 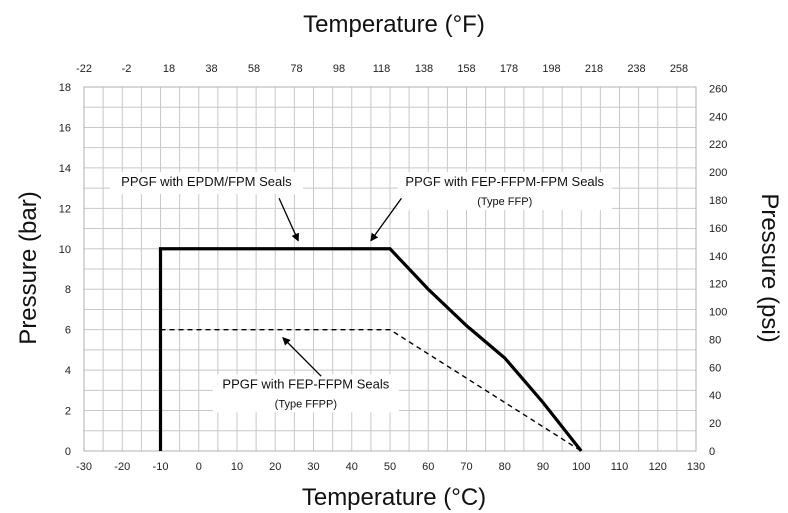 What do you see at coordinates (424, 69) in the screenshot?
I see `x2-tick-label: 138` at bounding box center [424, 69].